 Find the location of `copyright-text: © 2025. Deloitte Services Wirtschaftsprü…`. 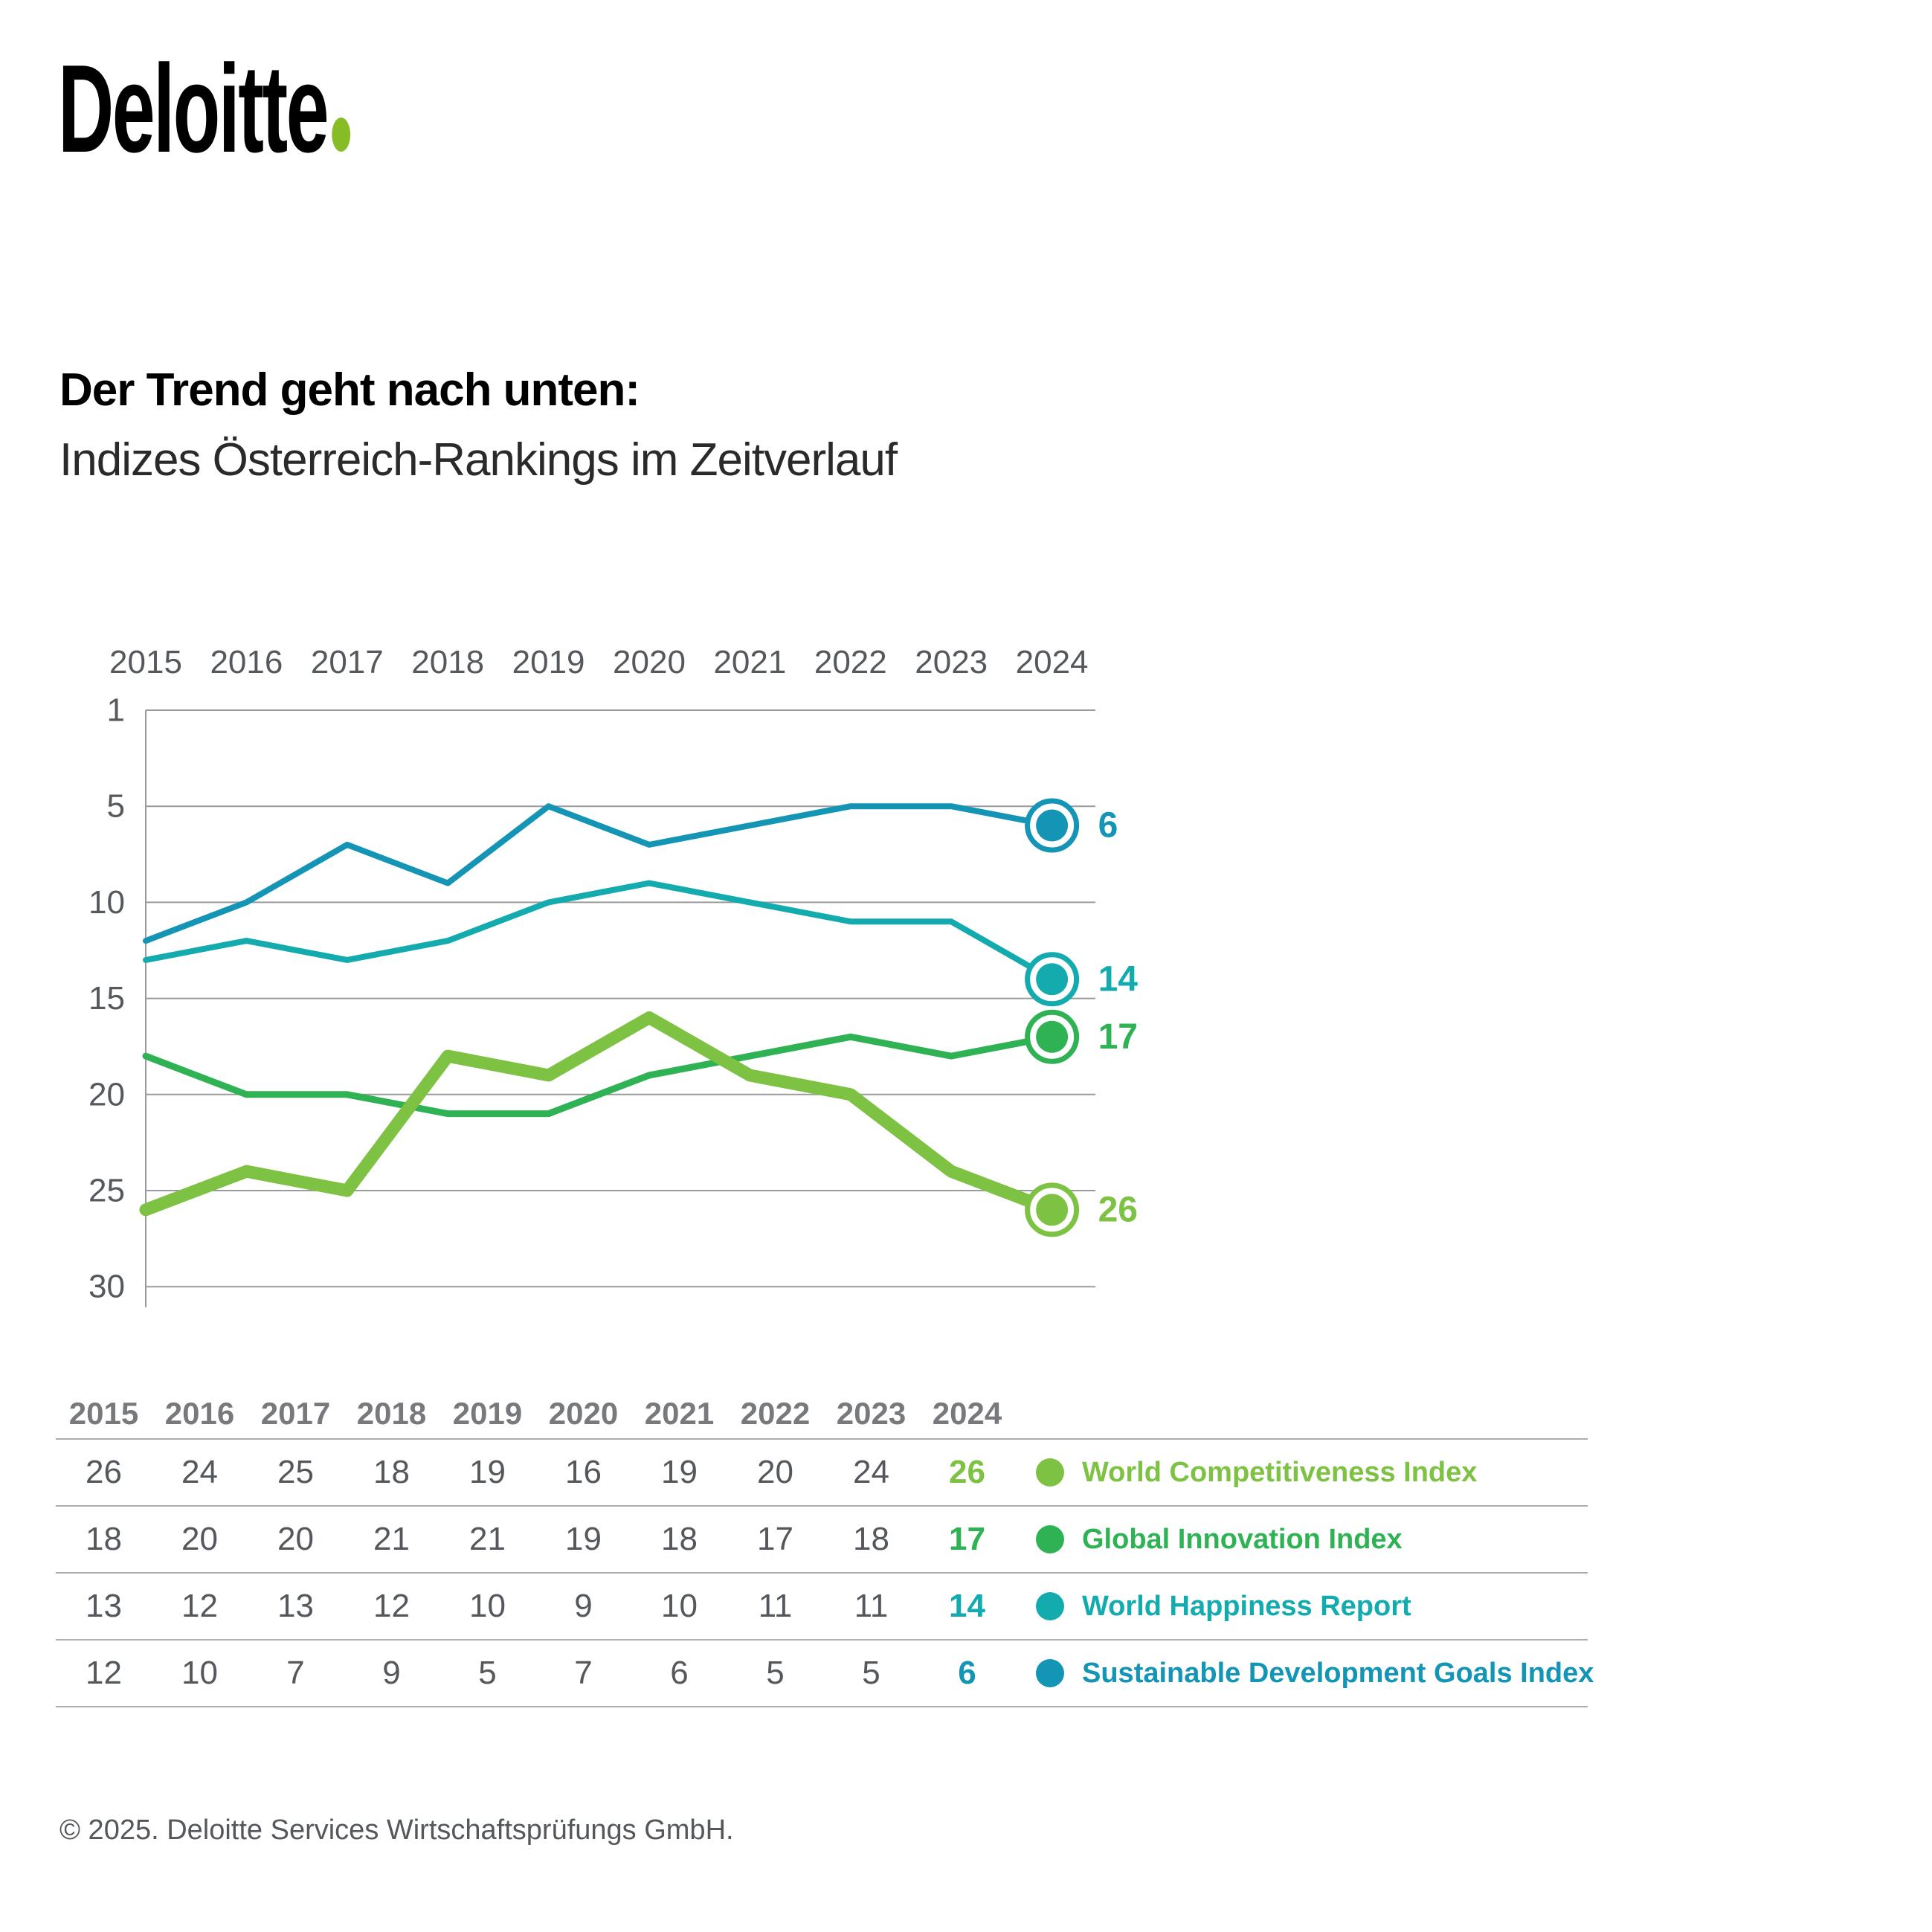

copyright-text: © 2025. Deloitte Services Wirtschaftsprü… is located at coordinates (396, 1830).